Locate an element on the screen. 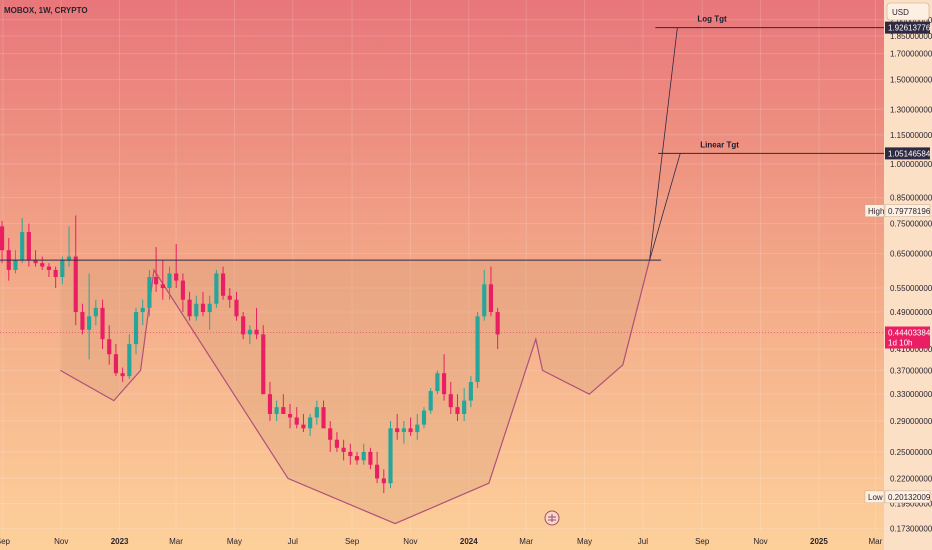 The image size is (932, 550). y-tick-label: 1.85000000 is located at coordinates (911, 36).